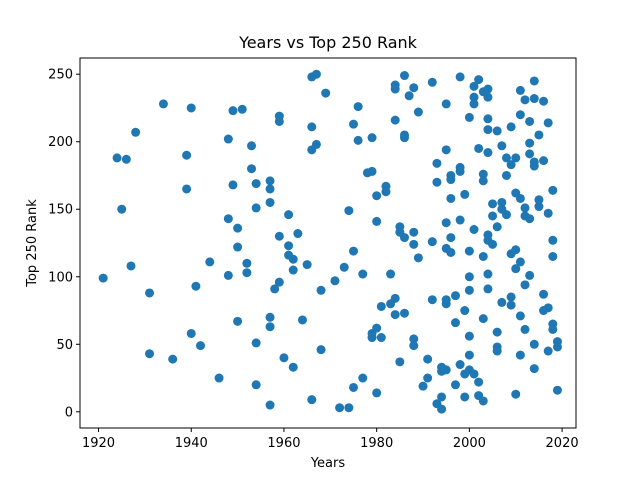 The height and width of the screenshot is (480, 640). Describe the element at coordinates (328, 463) in the screenshot. I see `x-axis-title: Years` at that location.